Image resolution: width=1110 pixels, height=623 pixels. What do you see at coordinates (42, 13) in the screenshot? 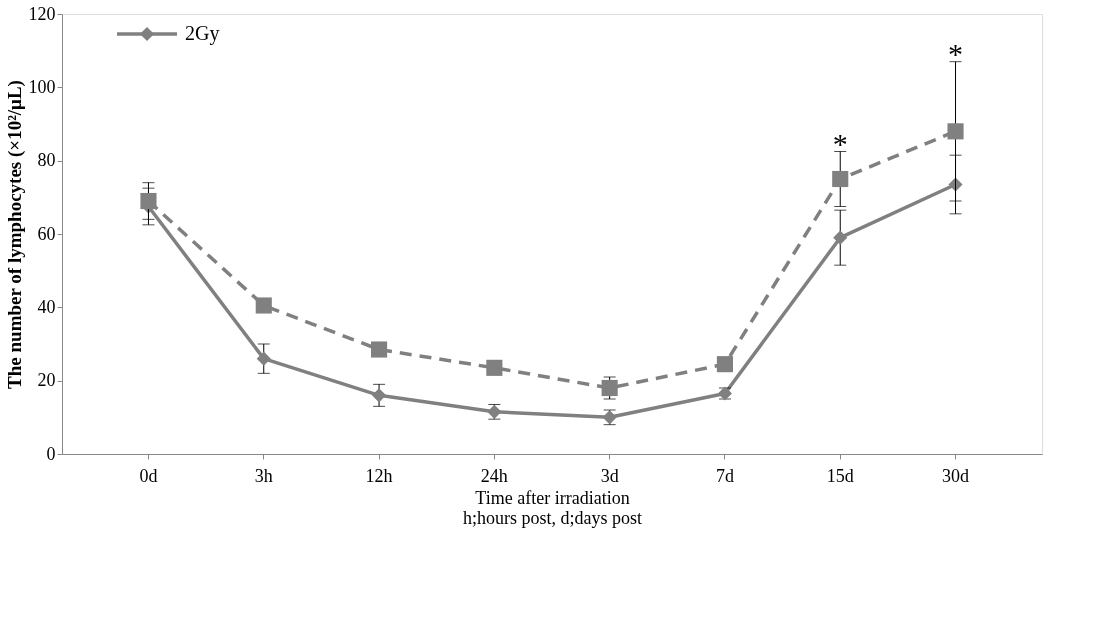
I see `y-tick-label: 120` at bounding box center [42, 13].